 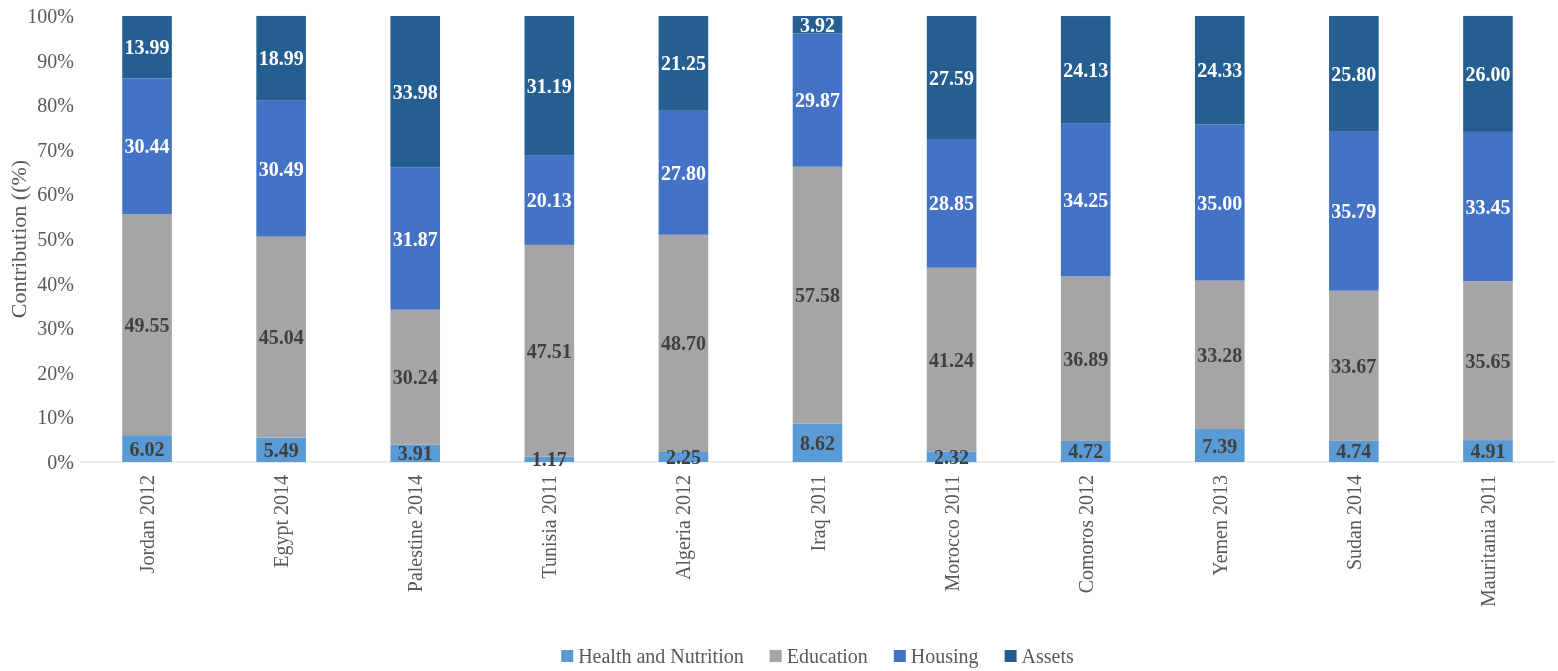 I want to click on data-label: 21.25, so click(x=683, y=63).